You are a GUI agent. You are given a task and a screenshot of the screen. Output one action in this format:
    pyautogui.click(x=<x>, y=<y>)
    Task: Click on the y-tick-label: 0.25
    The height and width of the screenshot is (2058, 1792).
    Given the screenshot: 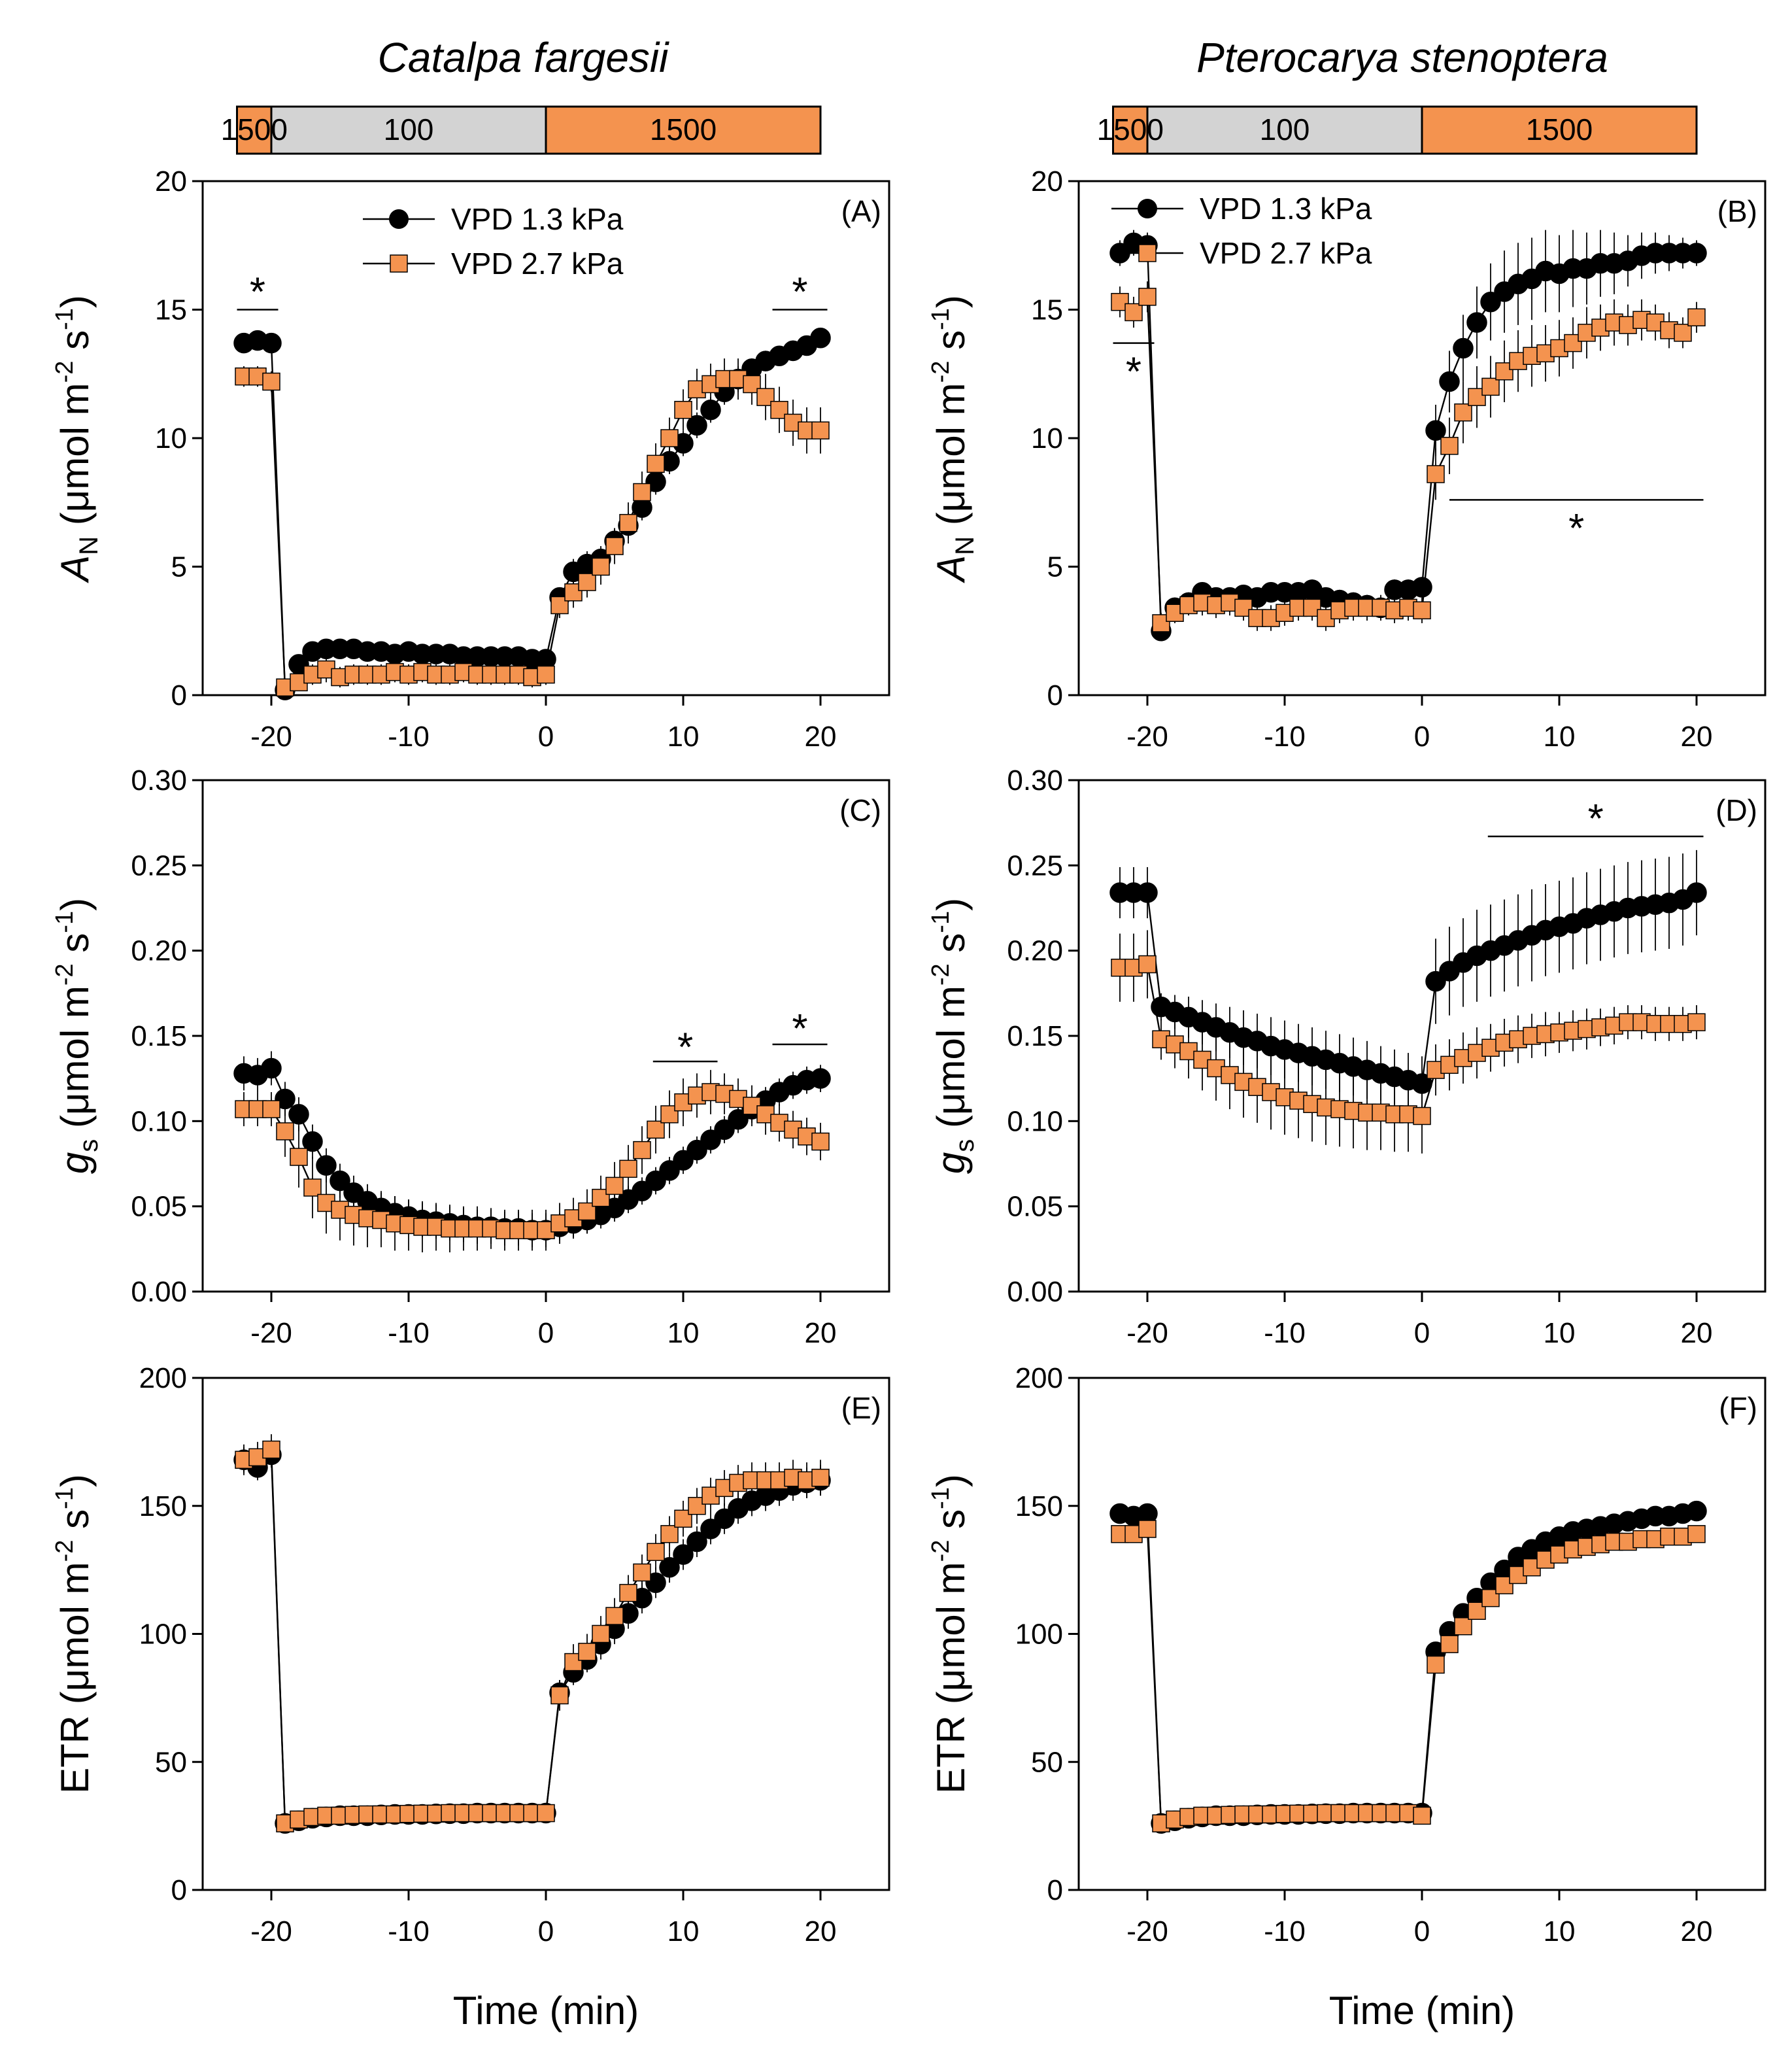 What is the action you would take?
    pyautogui.click(x=1035, y=865)
    